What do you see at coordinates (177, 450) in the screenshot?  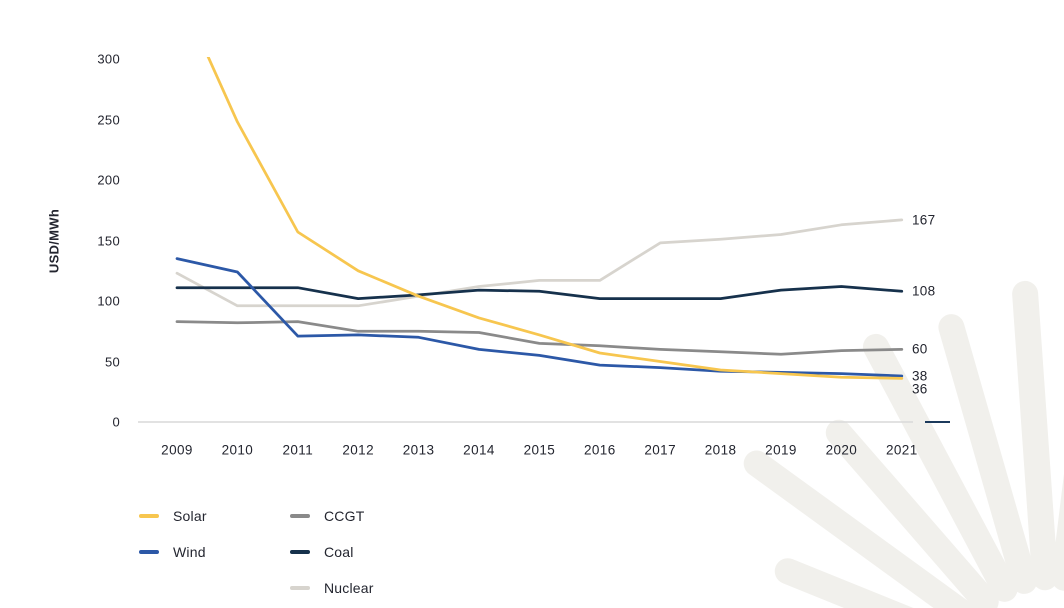 I see `x-tick-label: 2009` at bounding box center [177, 450].